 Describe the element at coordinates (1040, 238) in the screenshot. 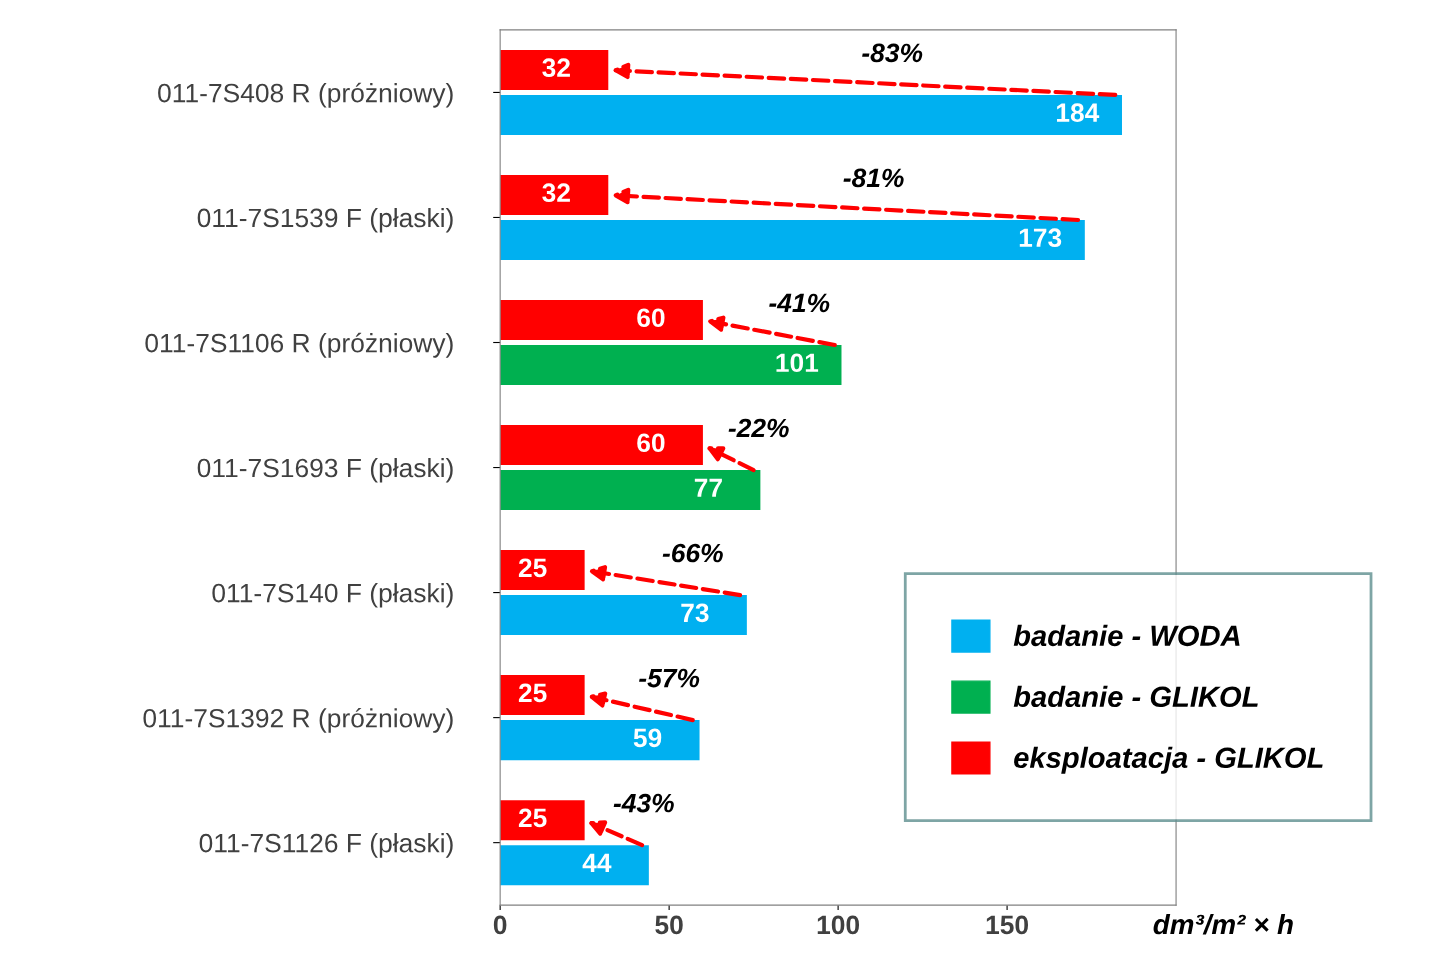

I see `data-label: 173` at that location.